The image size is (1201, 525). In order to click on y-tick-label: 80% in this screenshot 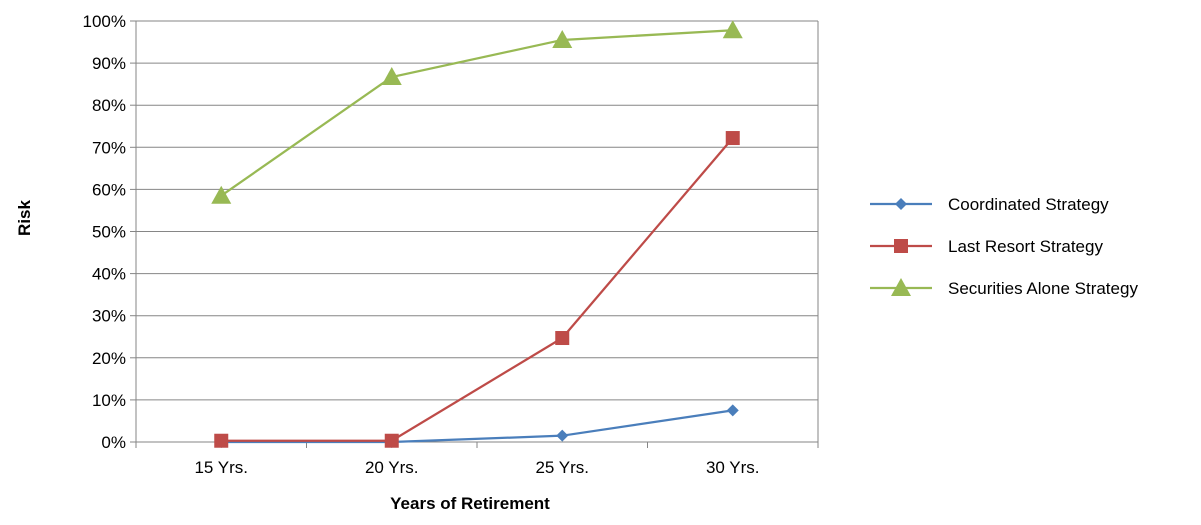, I will do `click(109, 105)`.